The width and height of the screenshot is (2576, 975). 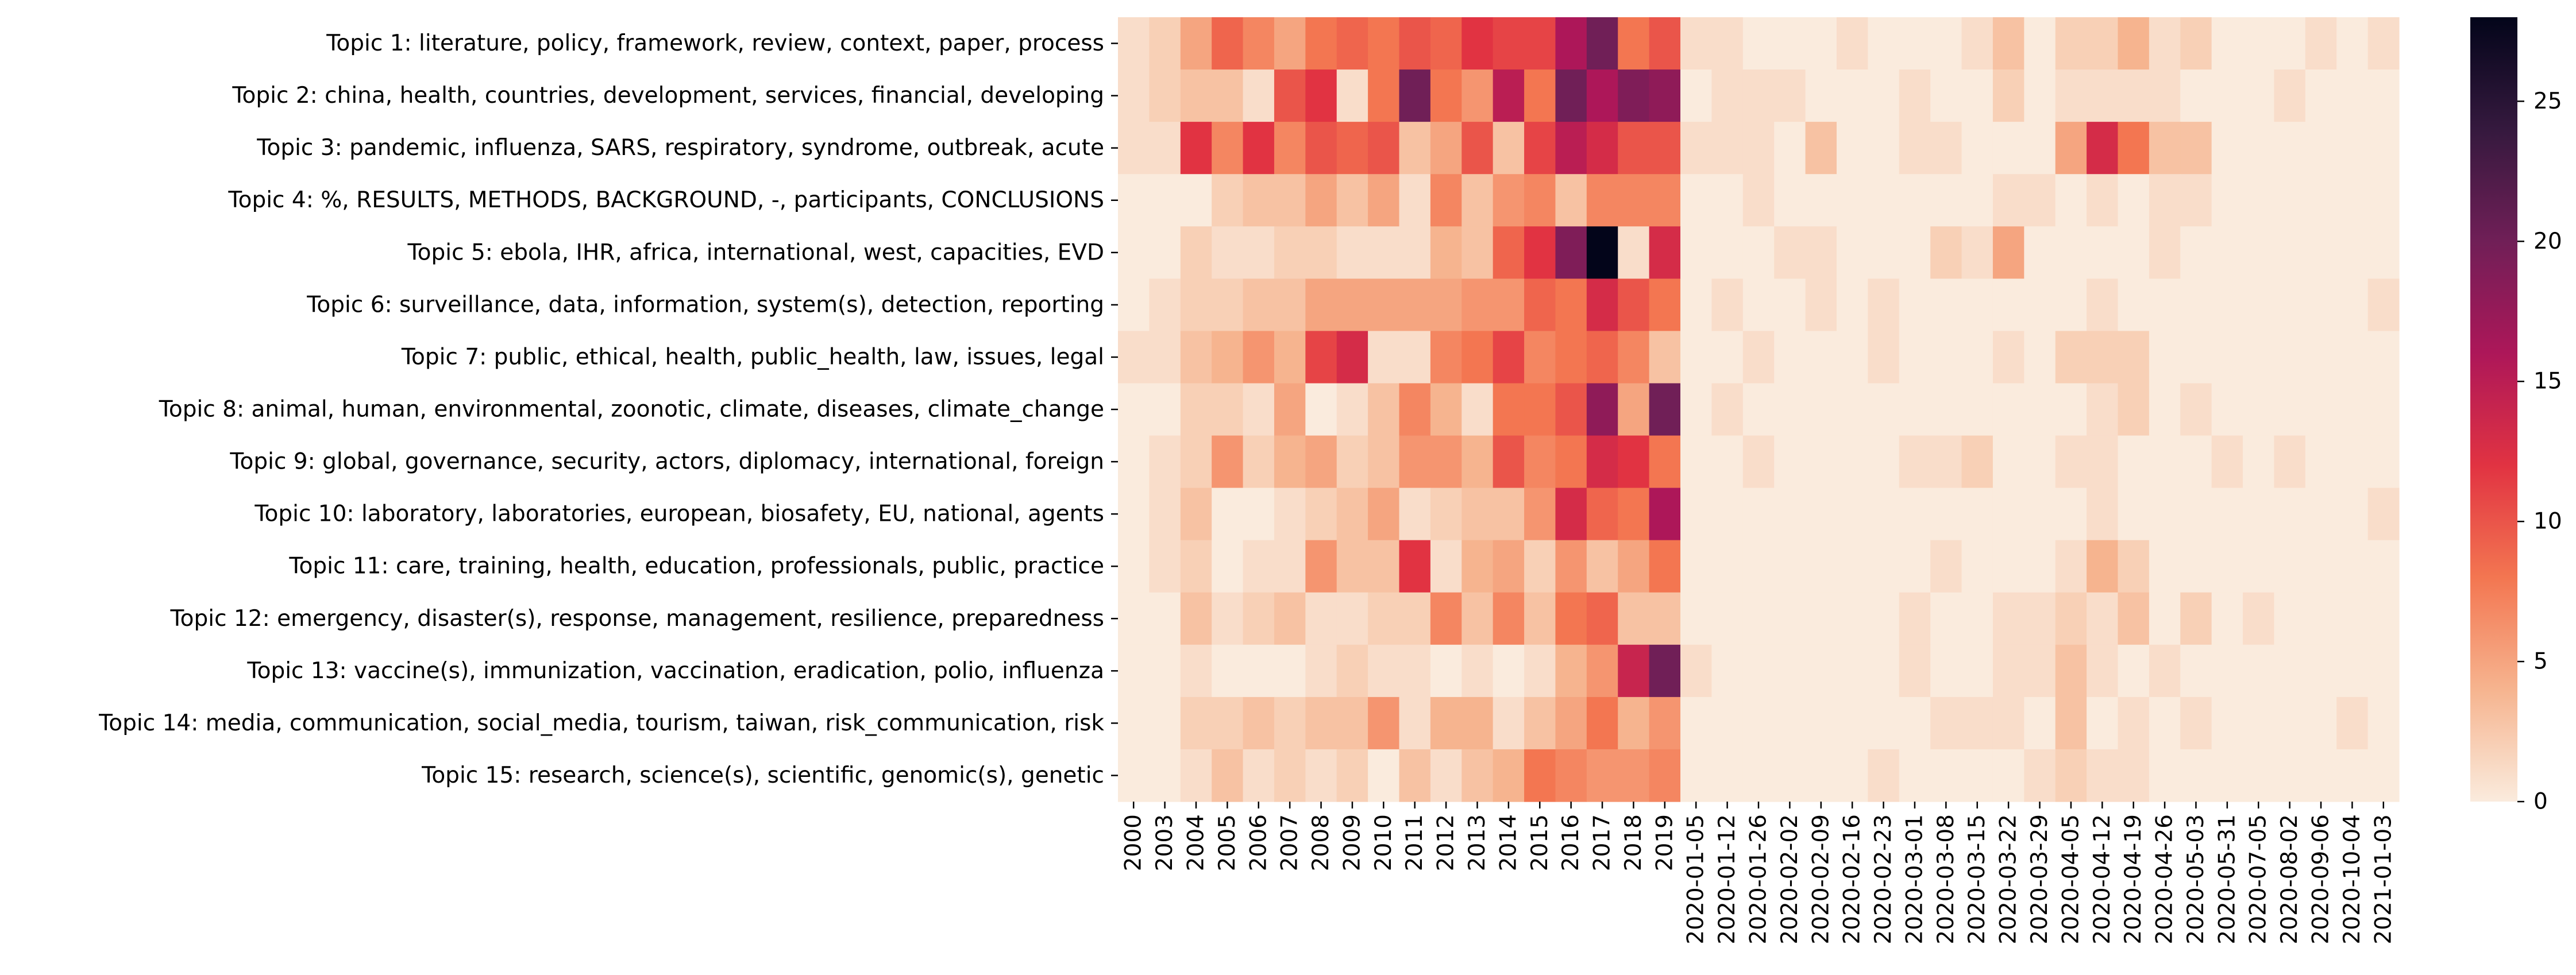 I want to click on x-tick-label: 2004, so click(x=1196, y=842).